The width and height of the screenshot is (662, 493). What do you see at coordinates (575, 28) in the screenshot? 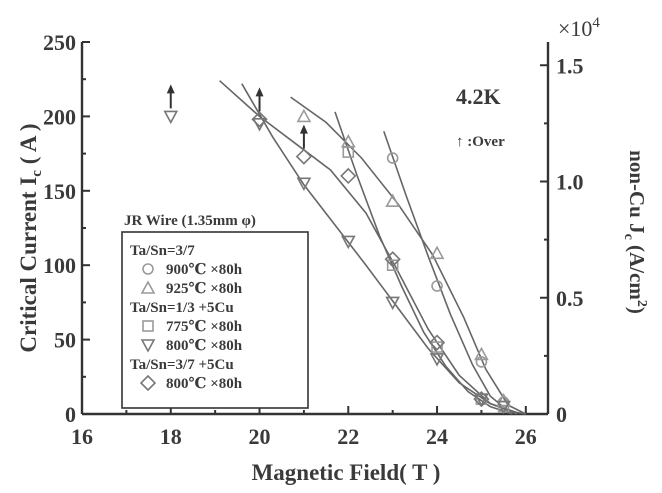
I see `right-axis-multiplier-base: ×10` at bounding box center [575, 28].